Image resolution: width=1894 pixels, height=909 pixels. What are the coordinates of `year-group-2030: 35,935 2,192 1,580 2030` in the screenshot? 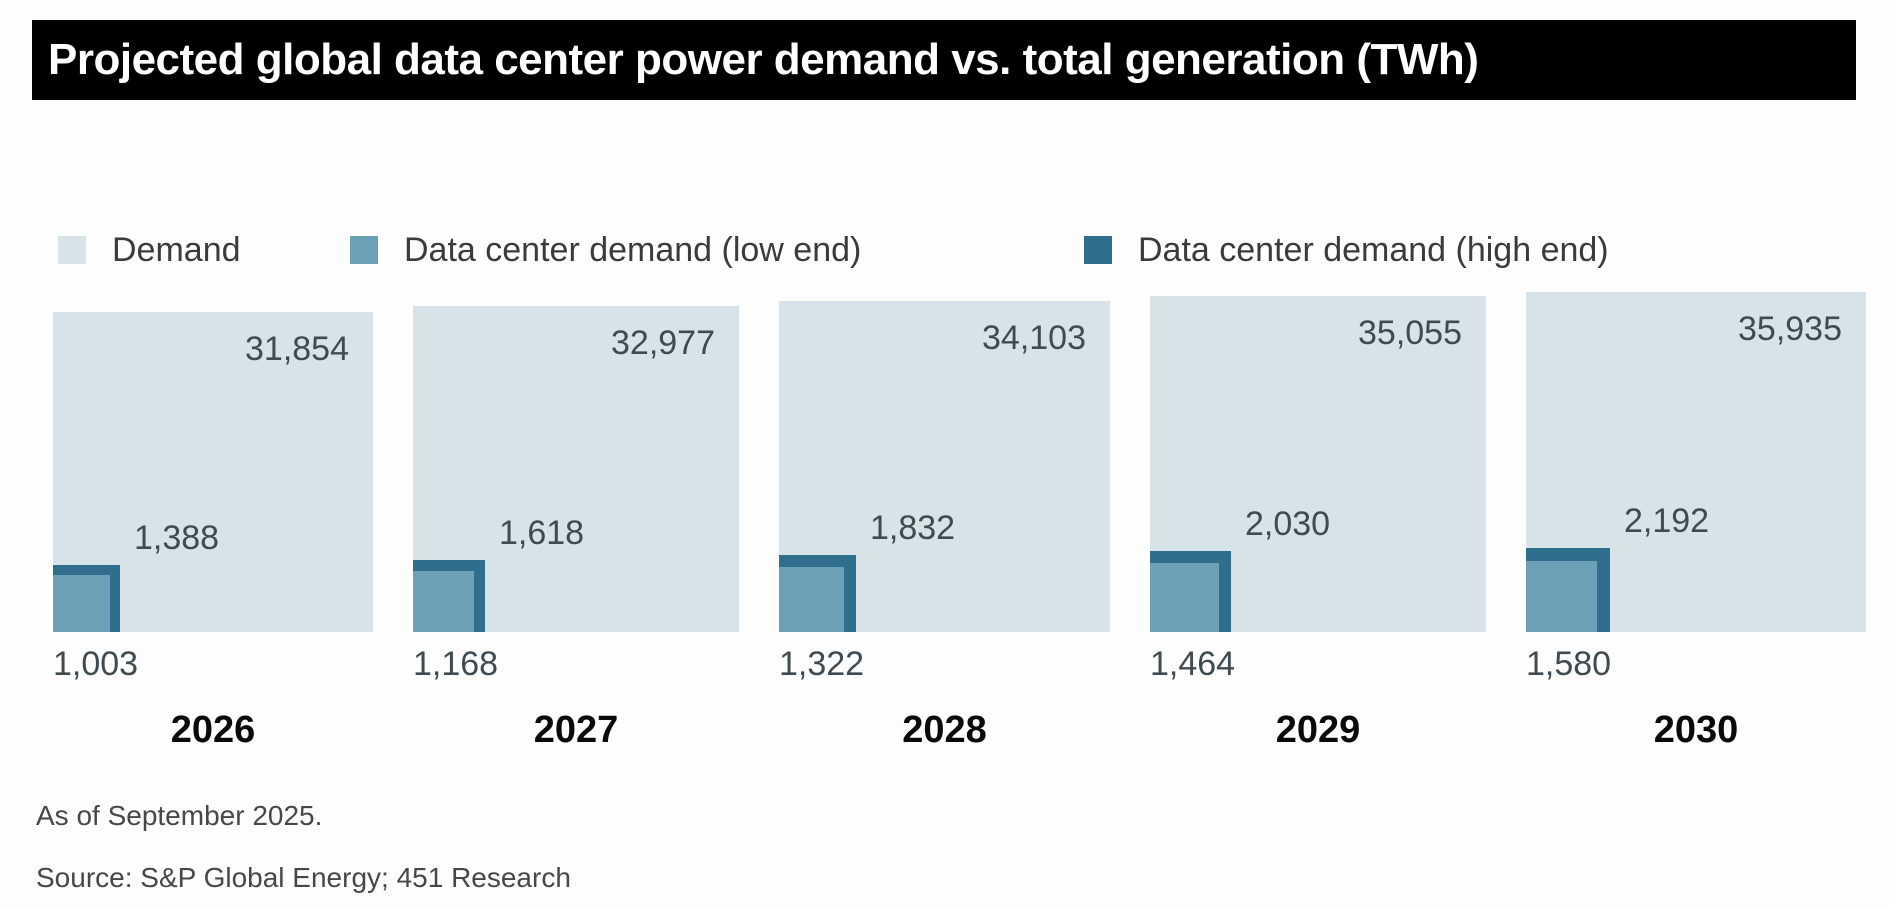 It's located at (1696, 522).